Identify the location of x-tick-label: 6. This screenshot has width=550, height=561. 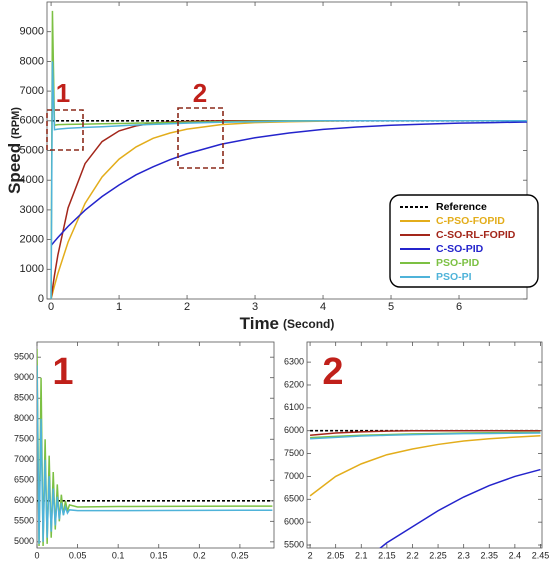
(459, 307).